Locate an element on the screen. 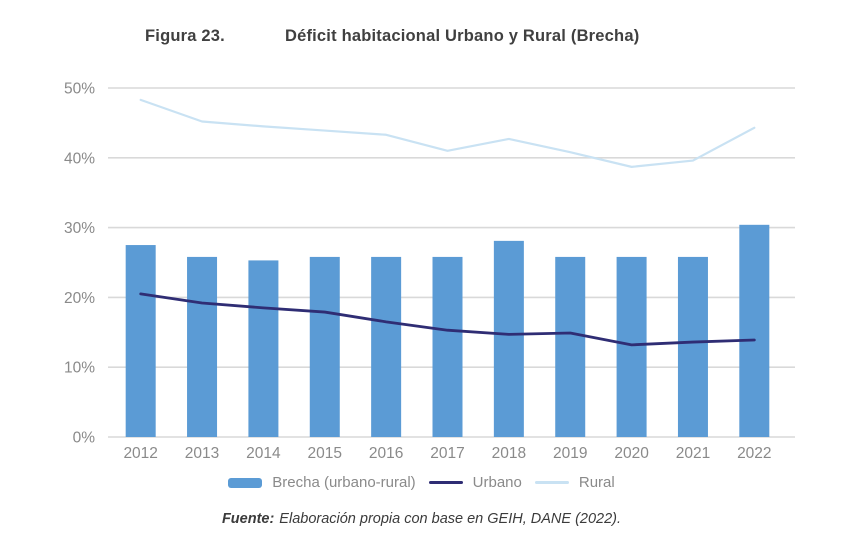  bar-2021 is located at coordinates (692, 346).